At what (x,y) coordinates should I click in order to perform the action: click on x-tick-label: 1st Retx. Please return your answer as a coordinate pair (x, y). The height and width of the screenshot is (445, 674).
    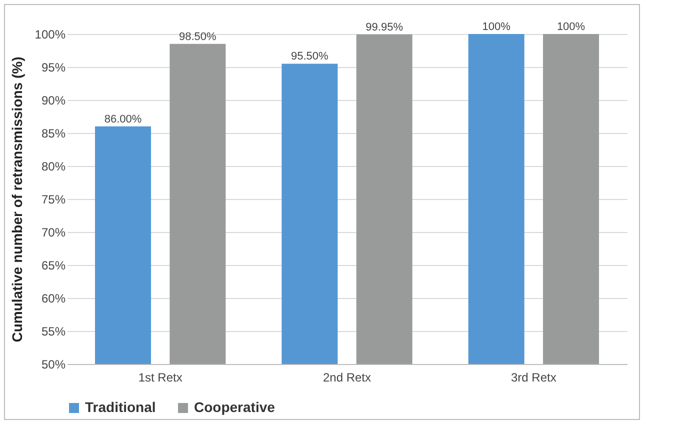
    Looking at the image, I should click on (160, 377).